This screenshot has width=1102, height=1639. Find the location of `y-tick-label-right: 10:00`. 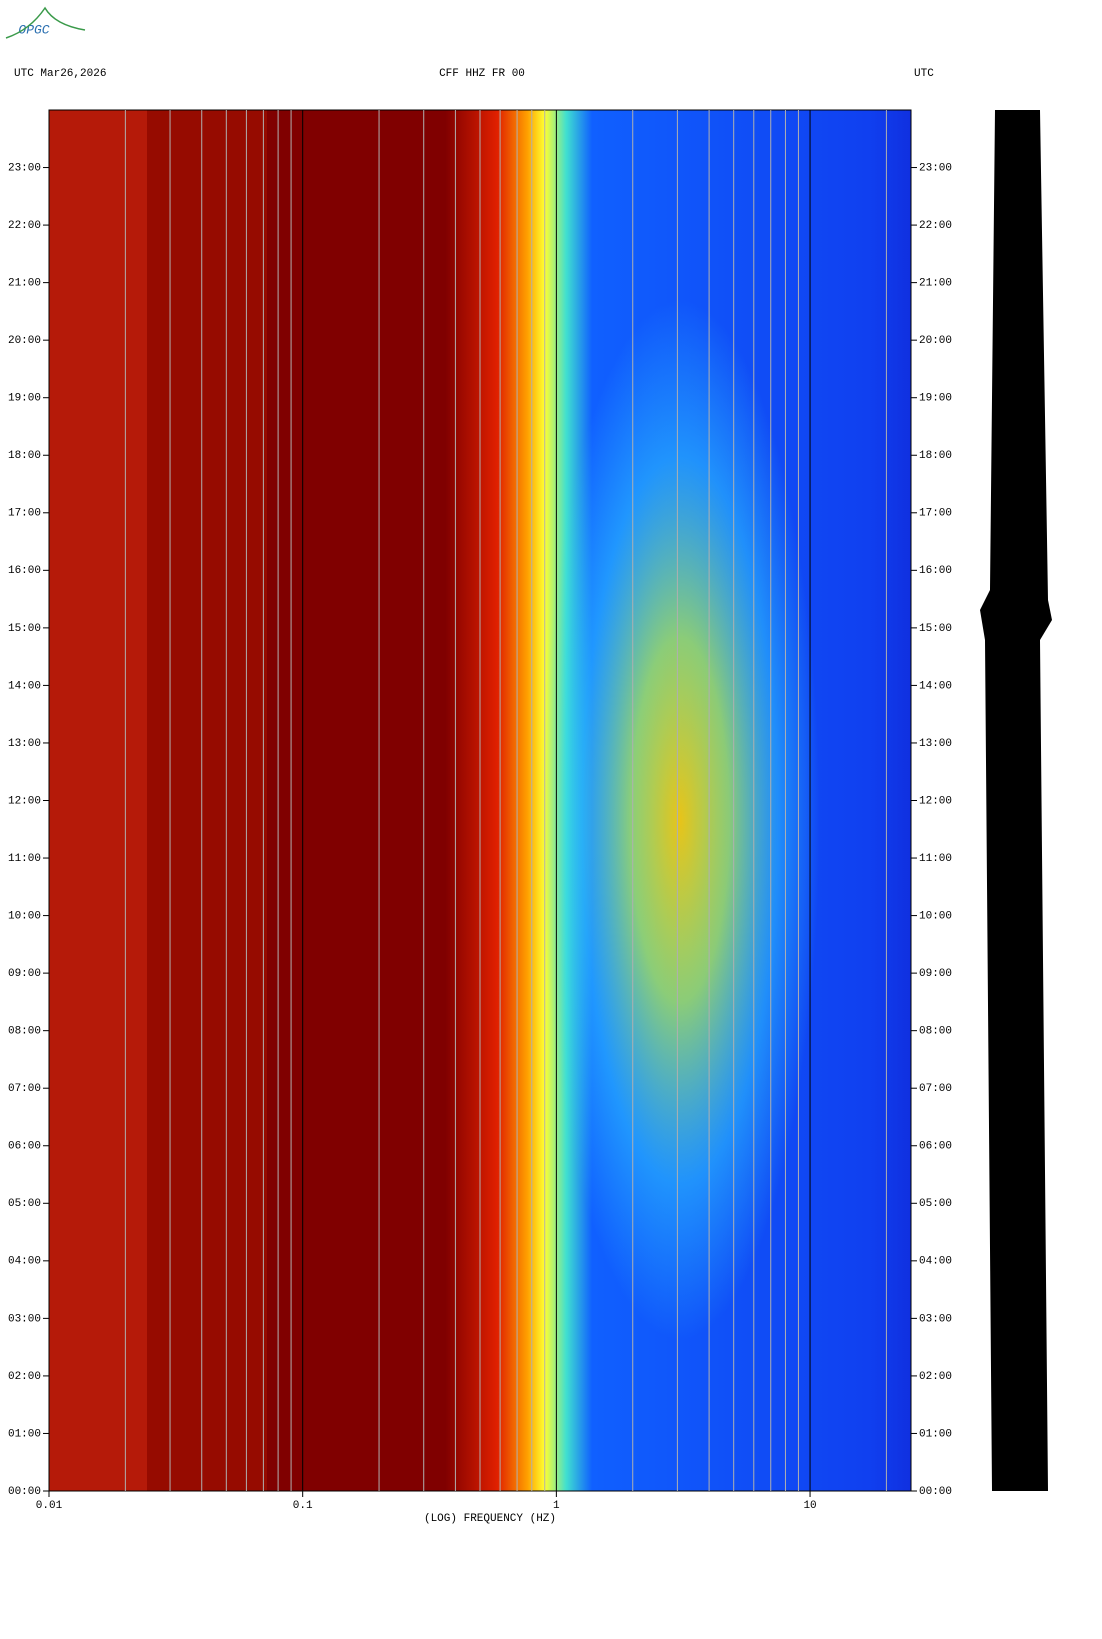

y-tick-label-right: 10:00 is located at coordinates (935, 916).